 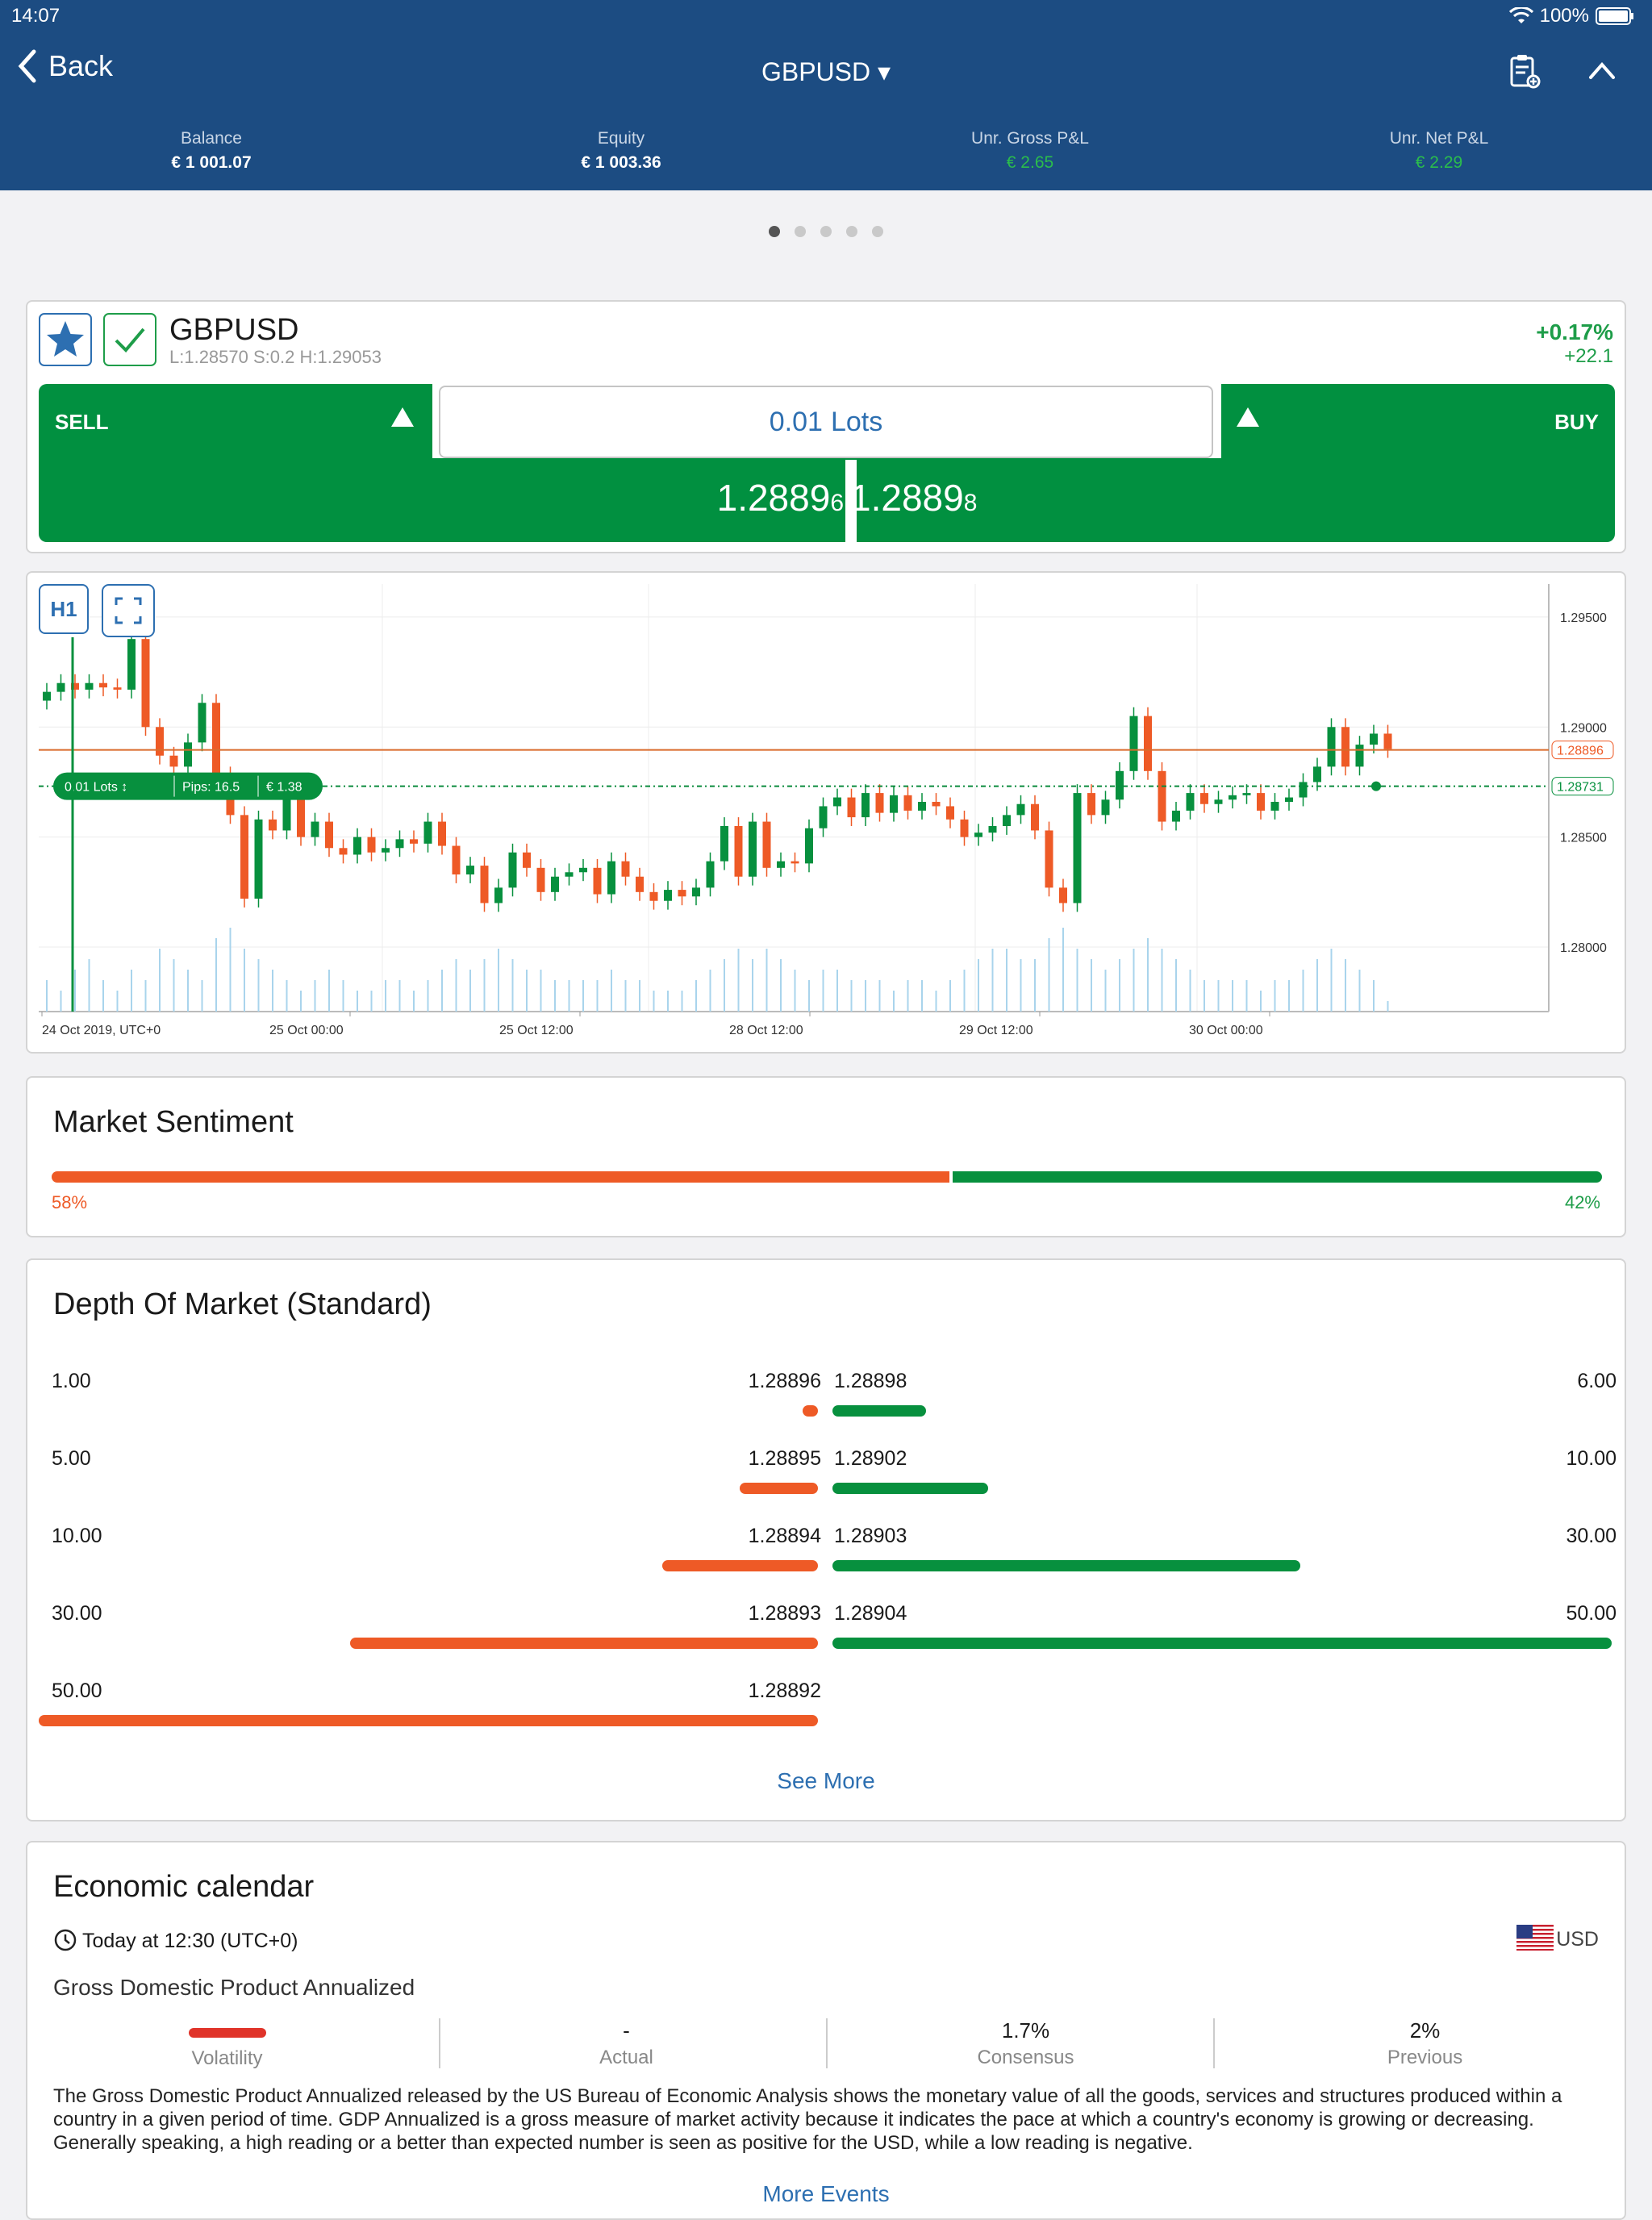 What do you see at coordinates (70, 1202) in the screenshot?
I see `sentiment-sell-pct: 58%` at bounding box center [70, 1202].